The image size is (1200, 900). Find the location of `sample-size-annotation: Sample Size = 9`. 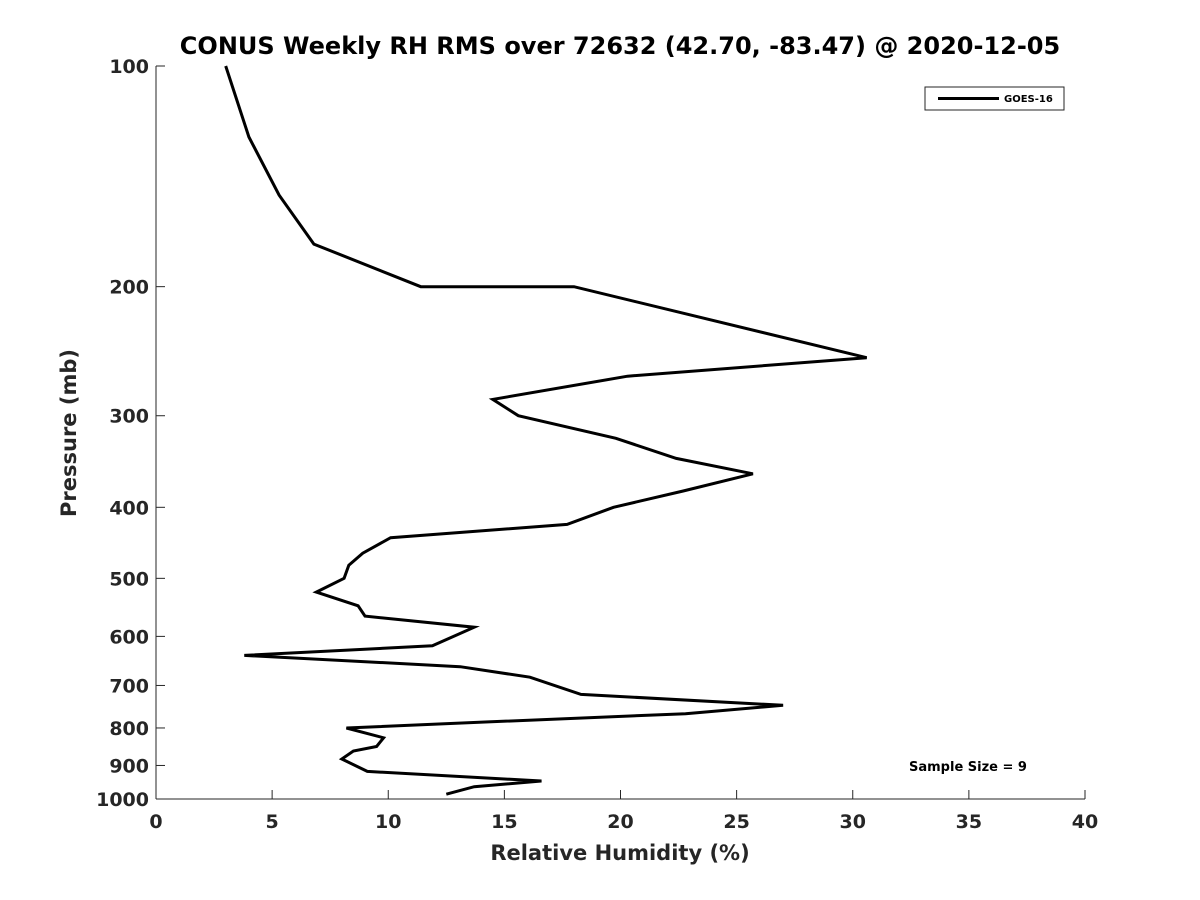

sample-size-annotation: Sample Size = 9 is located at coordinates (968, 767).